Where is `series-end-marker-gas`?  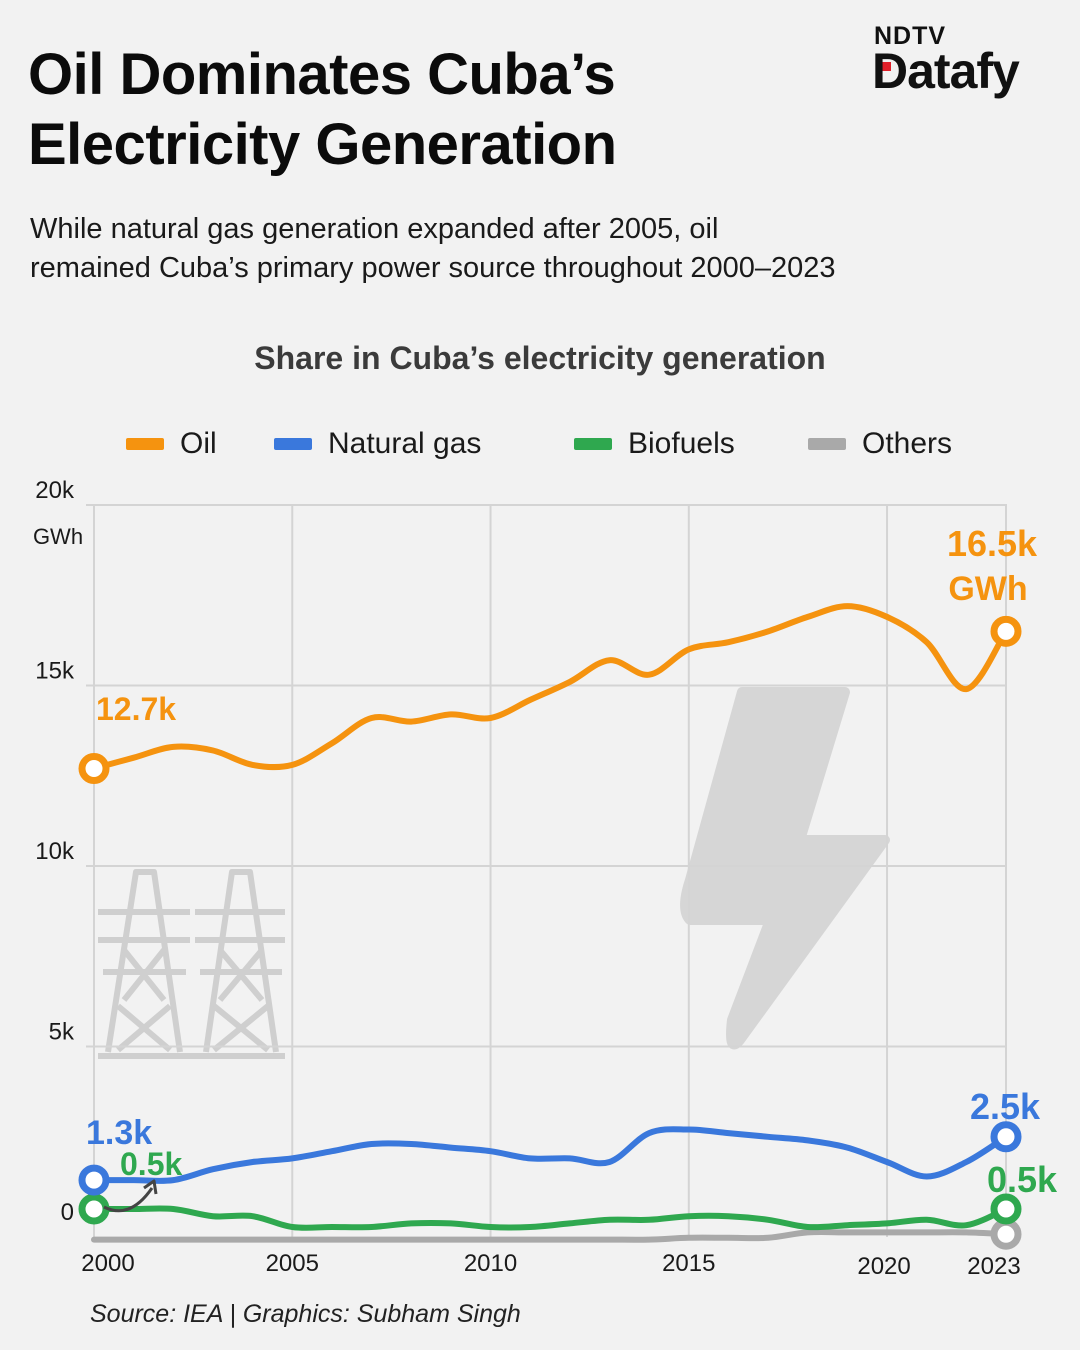
series-end-marker-gas is located at coordinates (1006, 1137).